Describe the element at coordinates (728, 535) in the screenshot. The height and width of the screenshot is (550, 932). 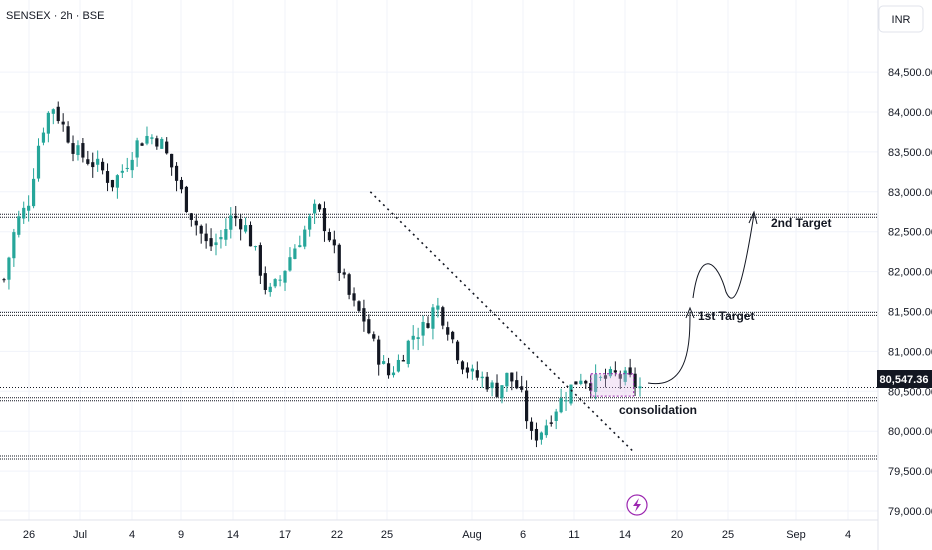
I see `time-tick-label: 25` at that location.